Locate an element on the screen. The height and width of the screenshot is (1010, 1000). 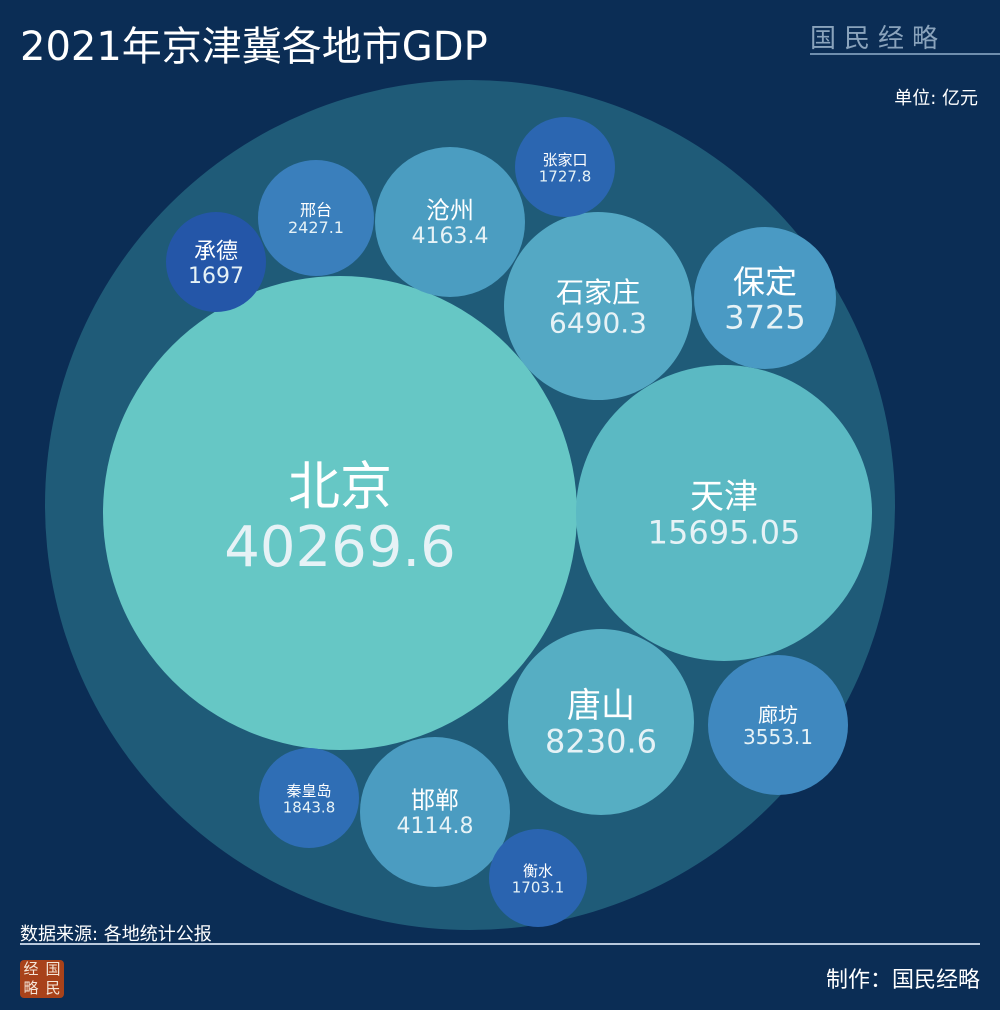
bubble-value: 3725 is located at coordinates (764, 317).